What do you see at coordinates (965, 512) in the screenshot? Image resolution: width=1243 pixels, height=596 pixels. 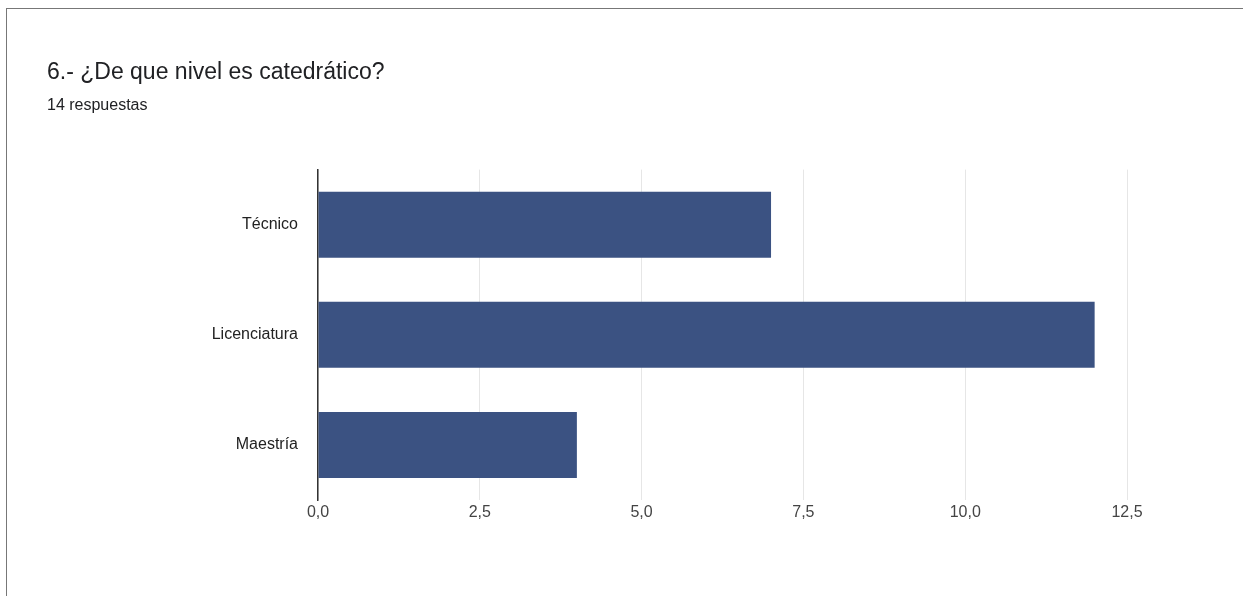 I see `x-tick-label: 10,0` at bounding box center [965, 512].